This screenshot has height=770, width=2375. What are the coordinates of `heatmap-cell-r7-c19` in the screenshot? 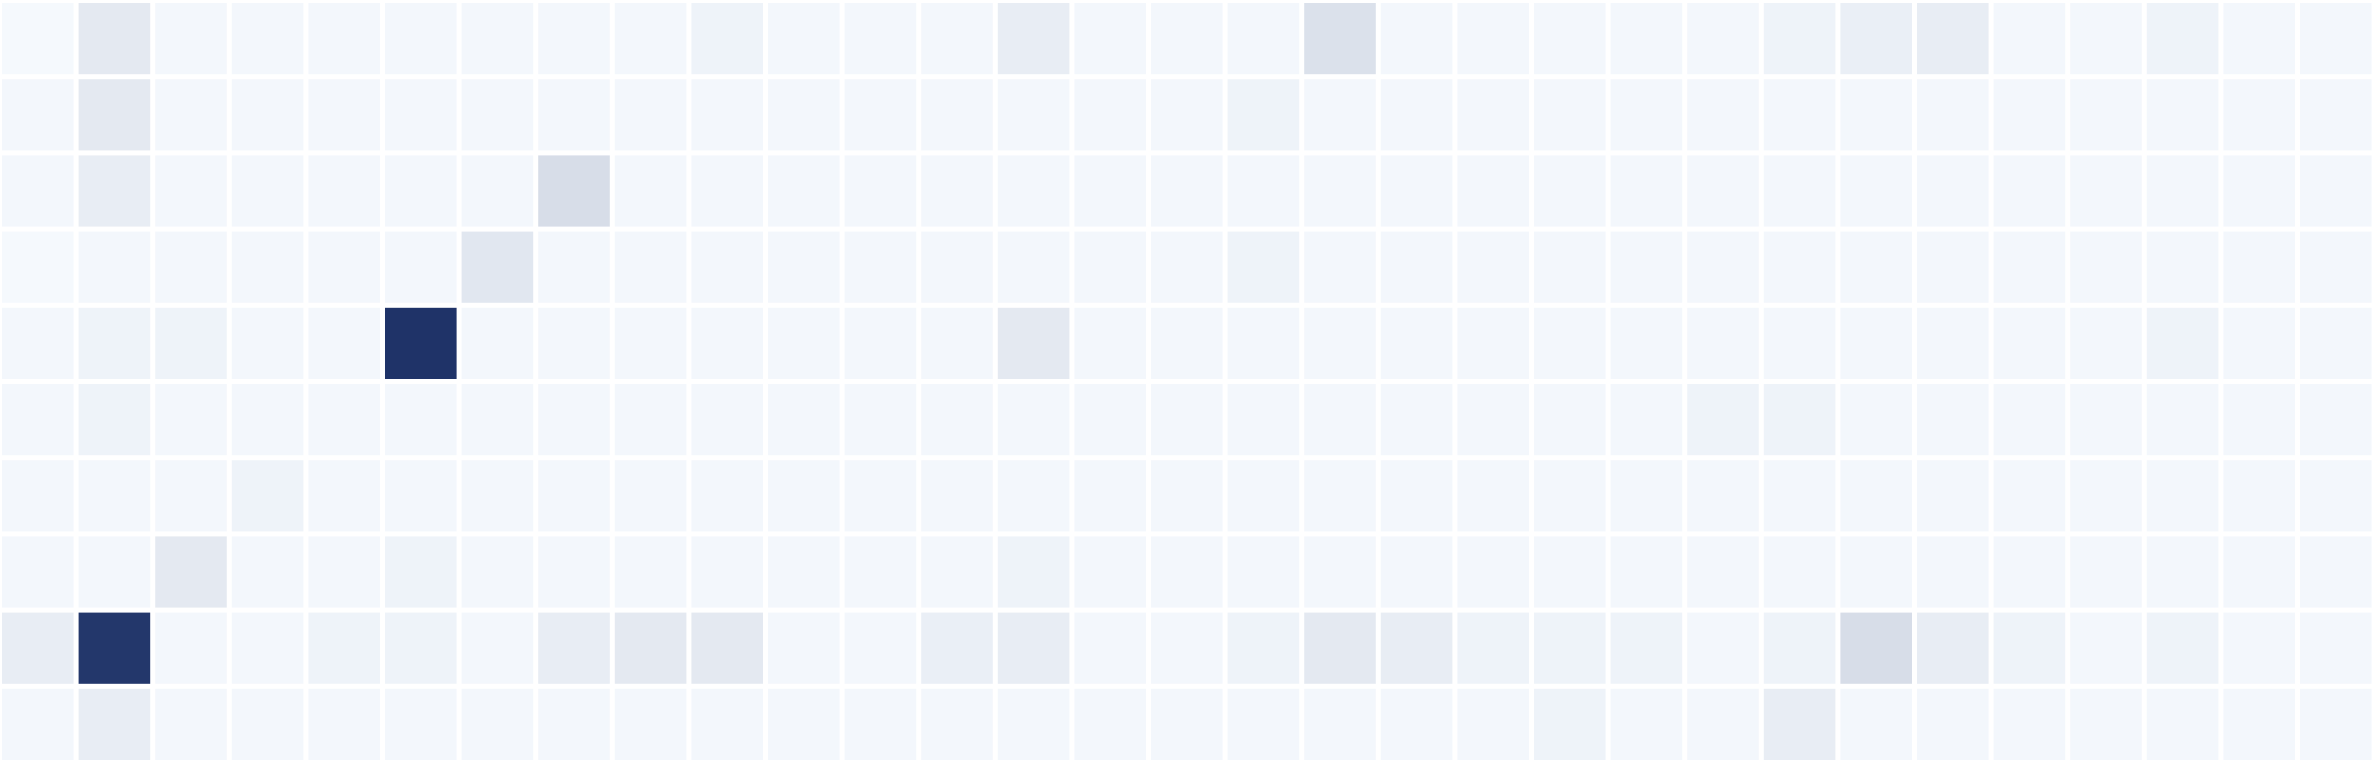 It's located at (1493, 572).